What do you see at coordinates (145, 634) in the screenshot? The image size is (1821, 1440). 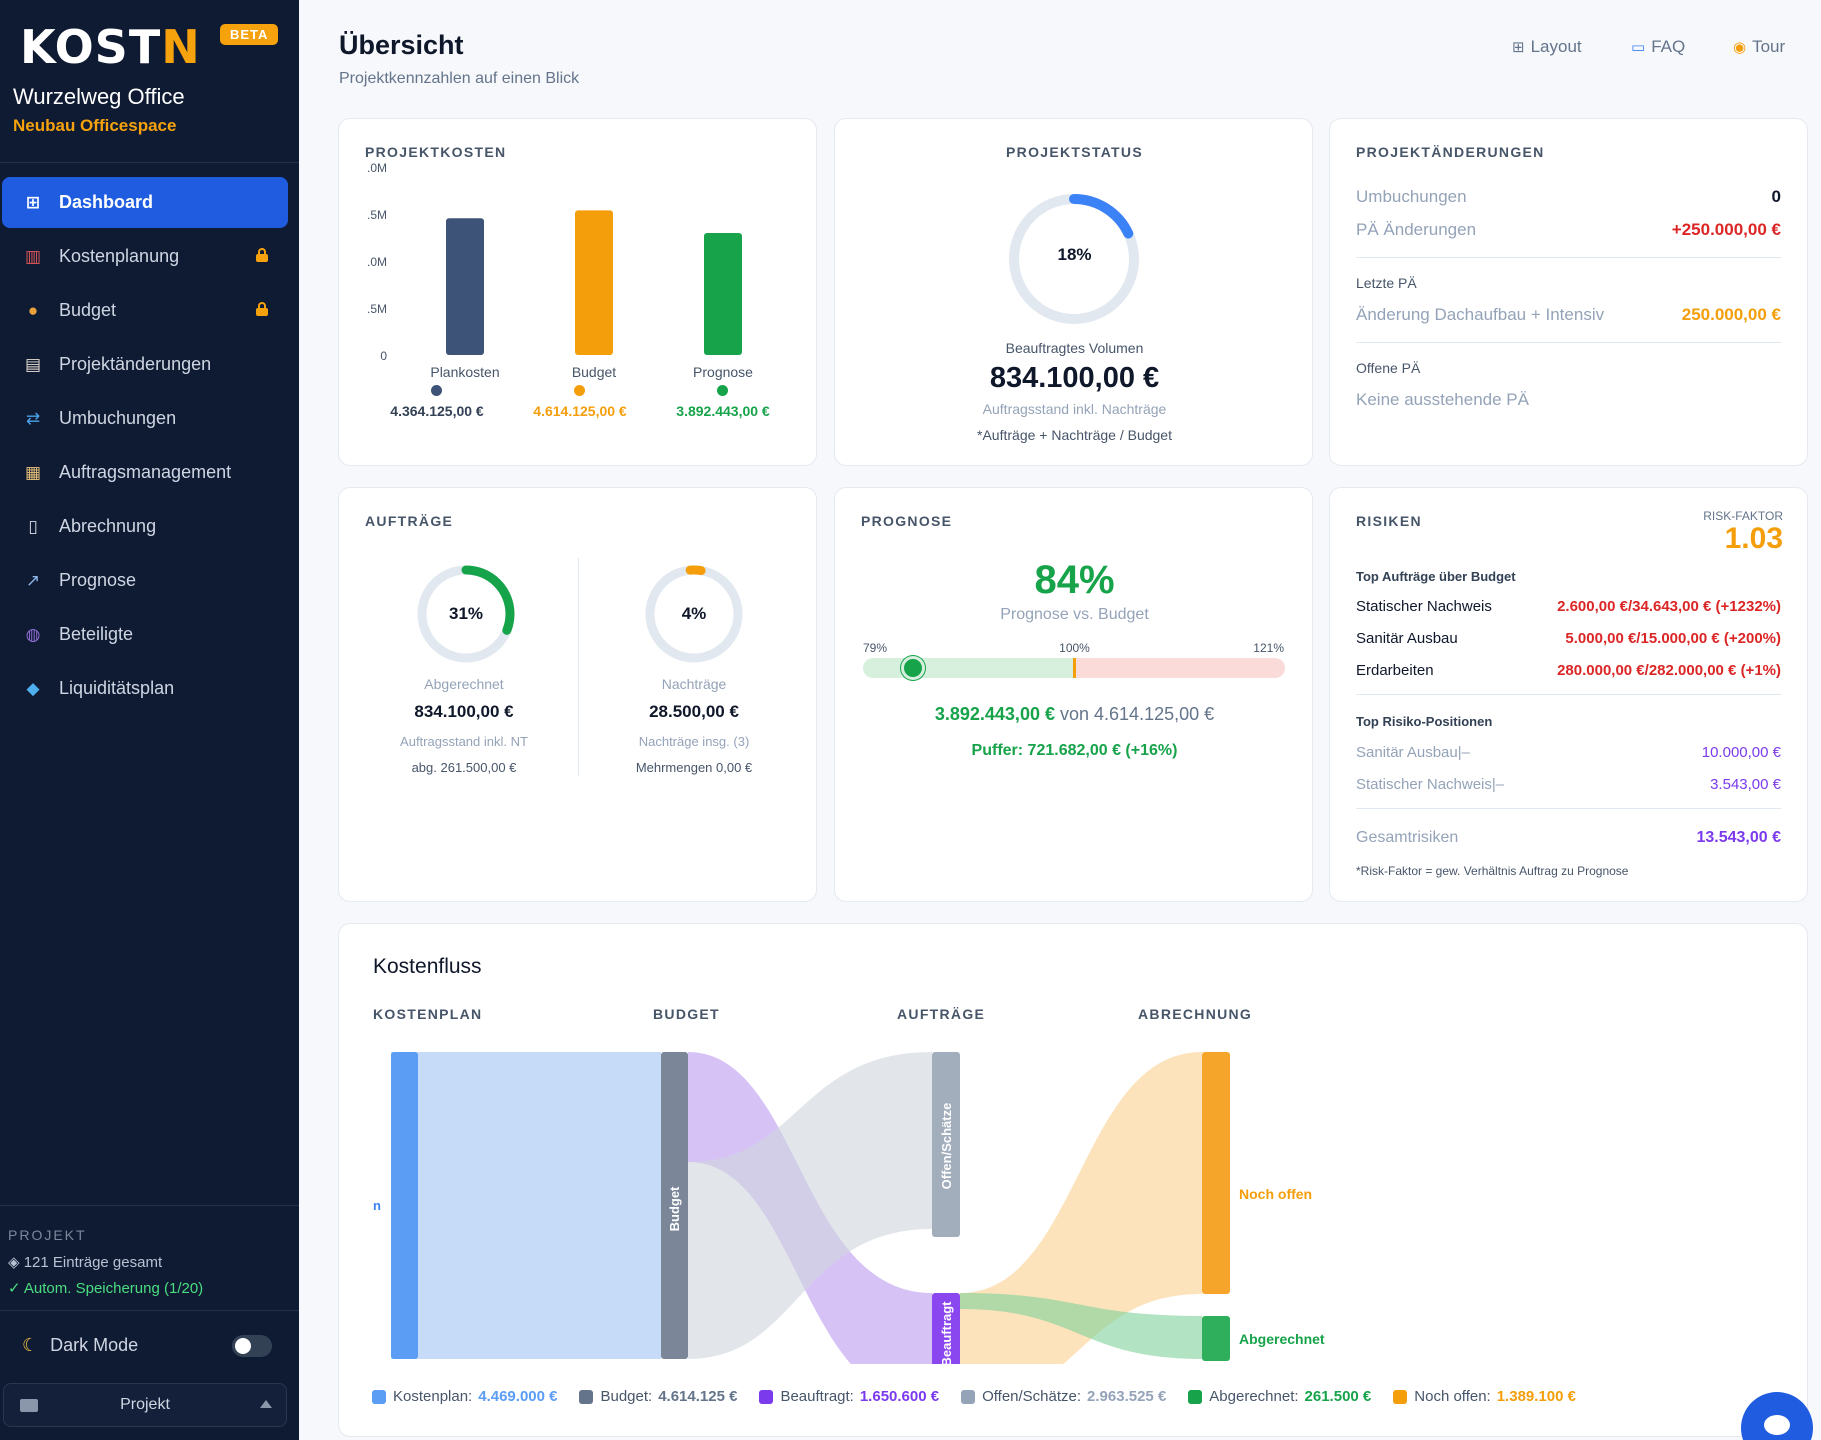 I see `sidebar-item-beteiligte: ◍ Beteiligte` at bounding box center [145, 634].